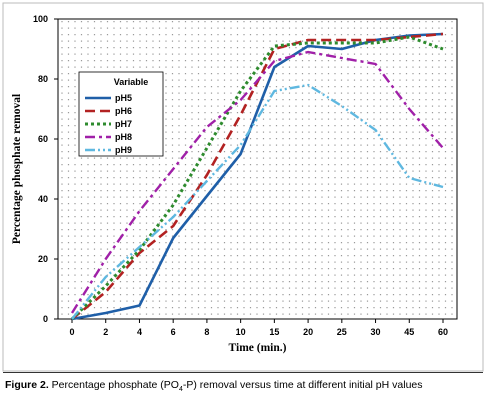 The height and width of the screenshot is (401, 486). What do you see at coordinates (443, 332) in the screenshot?
I see `x-tick-label: 60` at bounding box center [443, 332].